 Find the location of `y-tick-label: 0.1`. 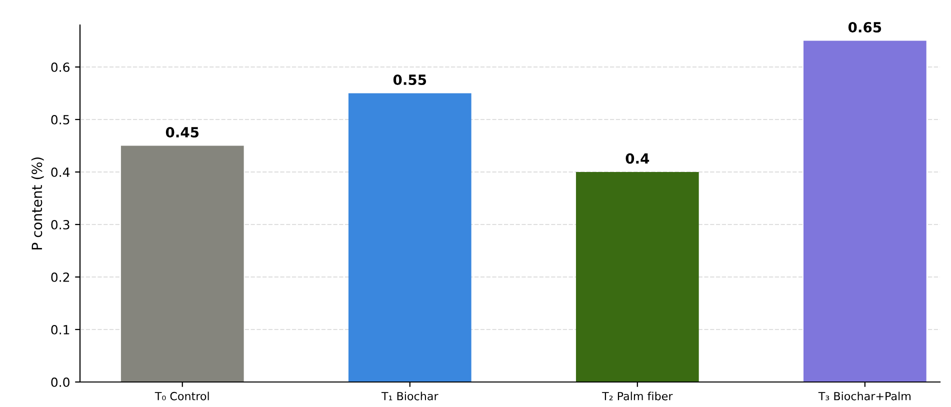

y-tick-label: 0.1 is located at coordinates (60, 329).